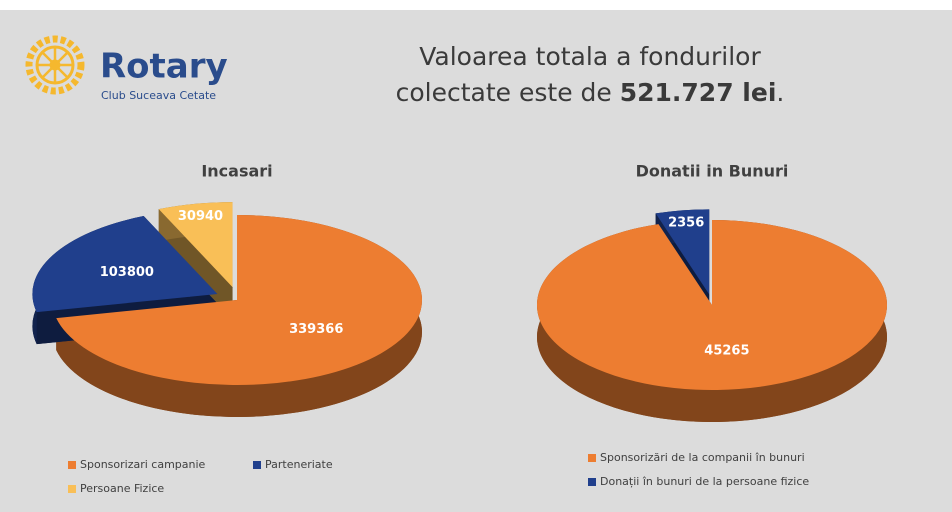 Image resolution: width=952 pixels, height=512 pixels. I want to click on data-label: 45265, so click(726, 351).